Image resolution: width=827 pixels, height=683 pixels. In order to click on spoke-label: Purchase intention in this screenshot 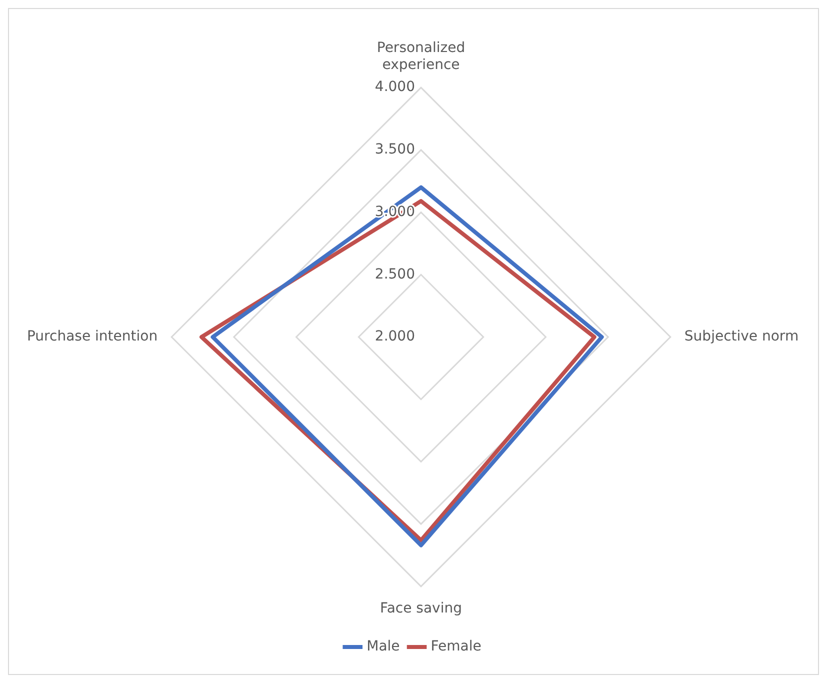, I will do `click(92, 336)`.